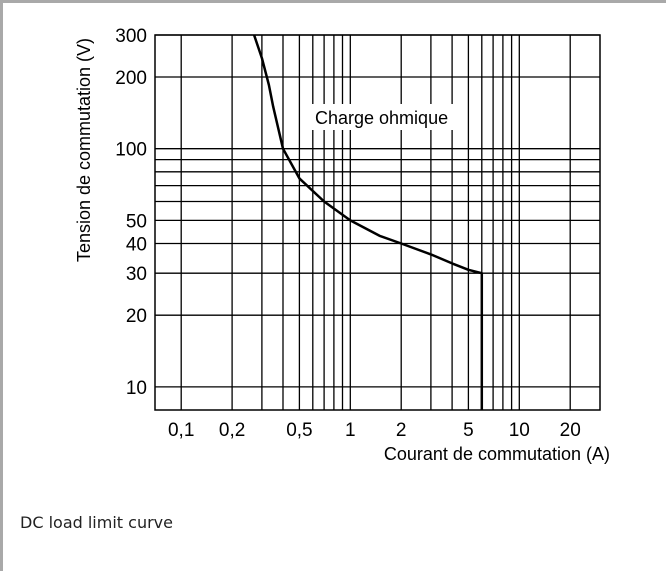 The width and height of the screenshot is (666, 571). I want to click on x-tick-label: 5, so click(468, 430).